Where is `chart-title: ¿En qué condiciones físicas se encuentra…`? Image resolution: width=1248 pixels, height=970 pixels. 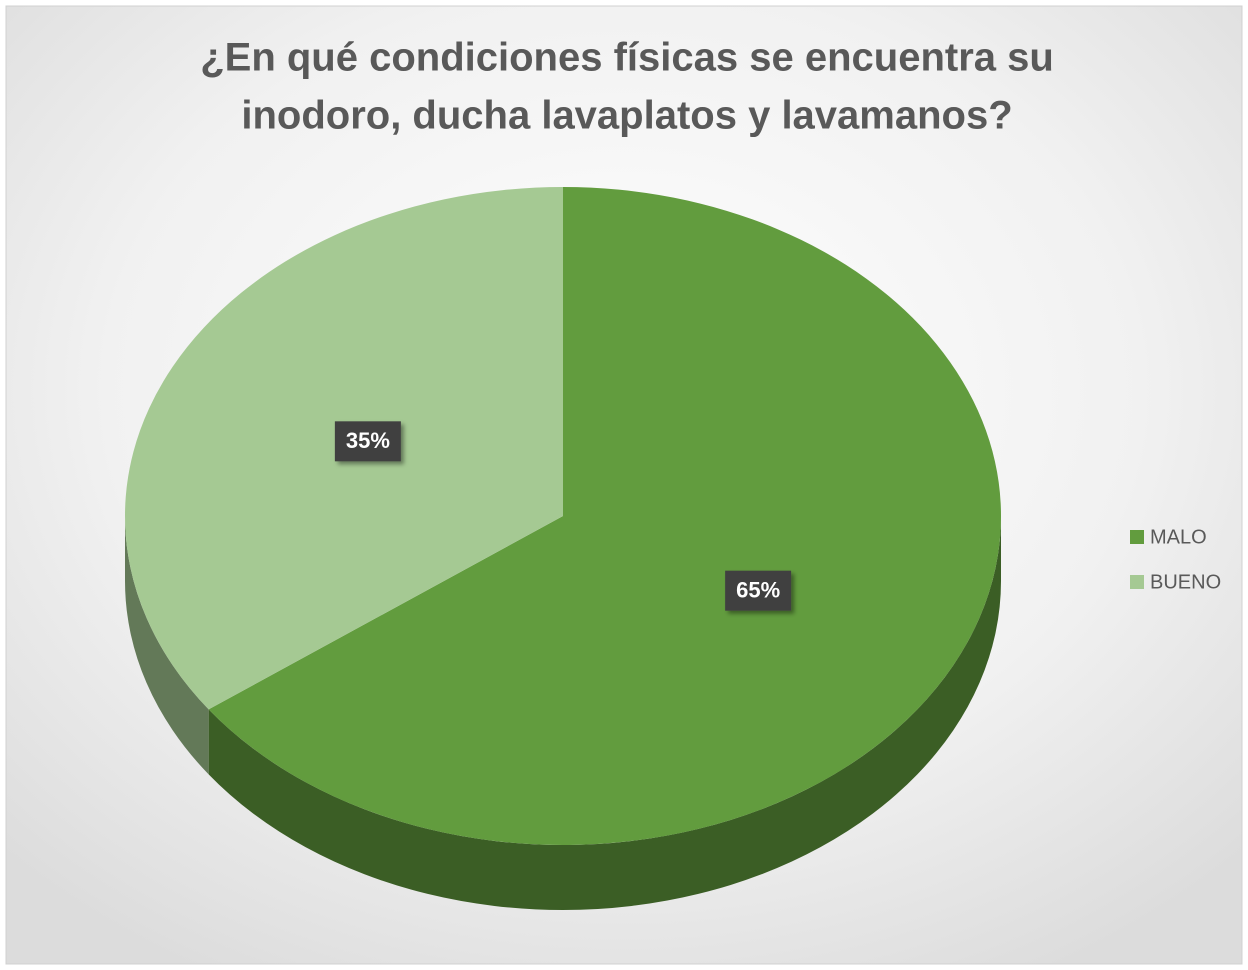 chart-title: ¿En qué condiciones físicas se encuentra… is located at coordinates (627, 58).